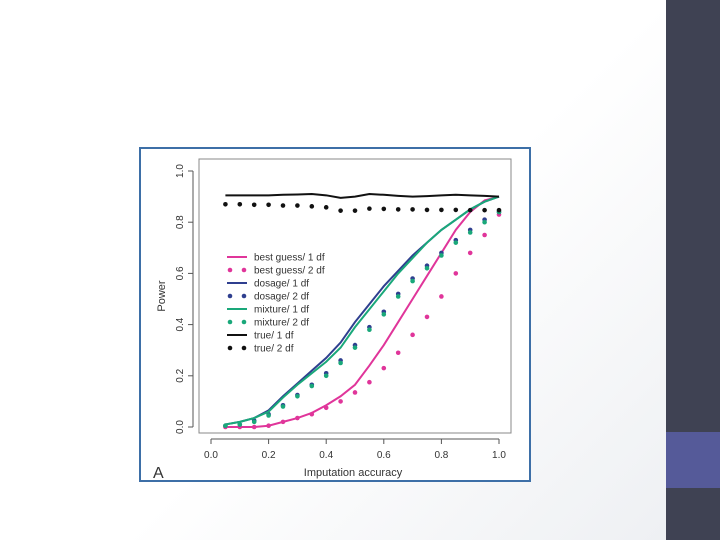 This screenshot has width=720, height=540. What do you see at coordinates (180, 427) in the screenshot?
I see `y-tick-label: 0.0` at bounding box center [180, 427].